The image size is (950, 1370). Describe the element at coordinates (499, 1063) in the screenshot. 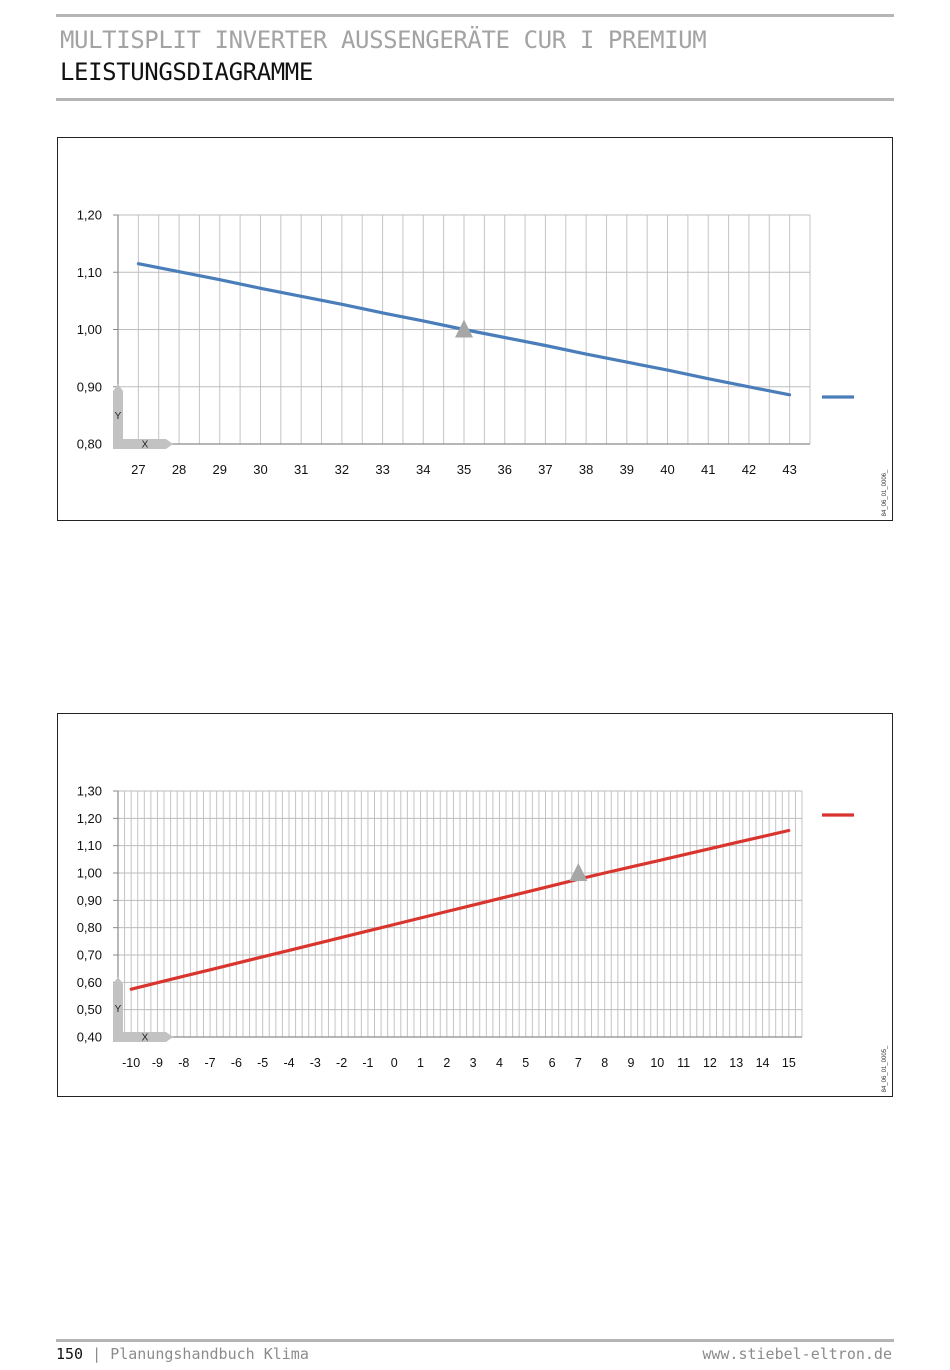

I see `x-tick-label: 4` at that location.